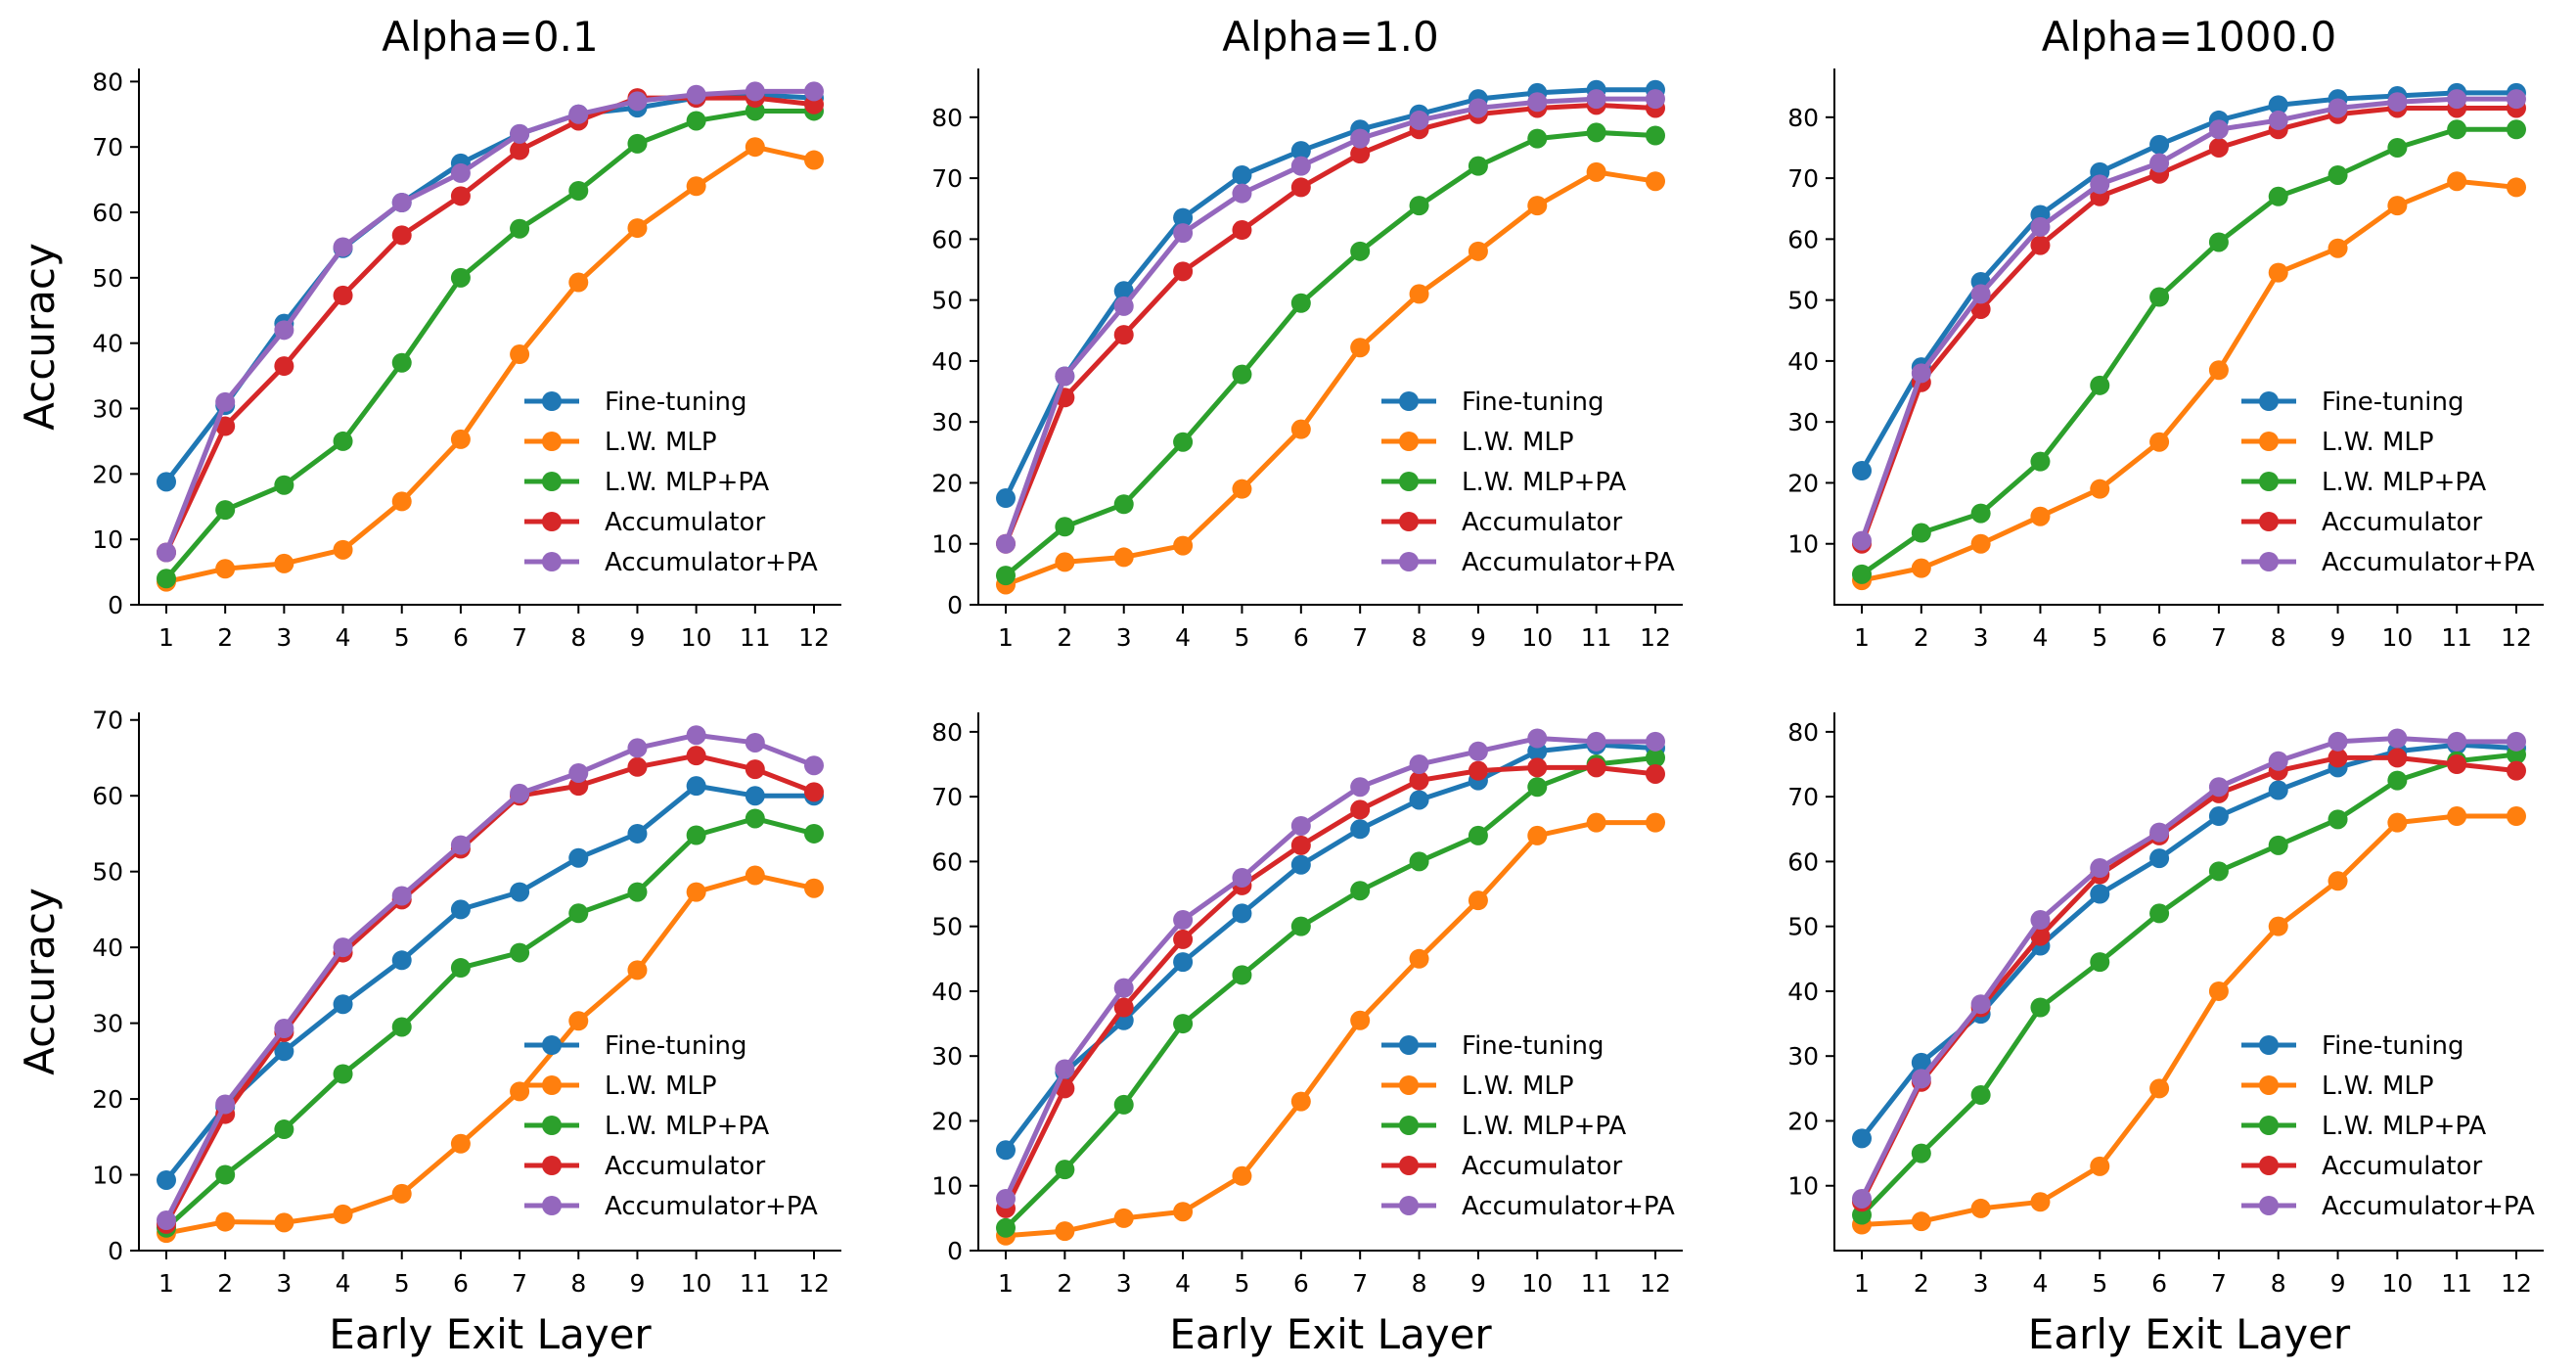 Image resolution: width=2576 pixels, height=1369 pixels. Describe the element at coordinates (696, 637) in the screenshot. I see `x-tick-label: 10` at that location.